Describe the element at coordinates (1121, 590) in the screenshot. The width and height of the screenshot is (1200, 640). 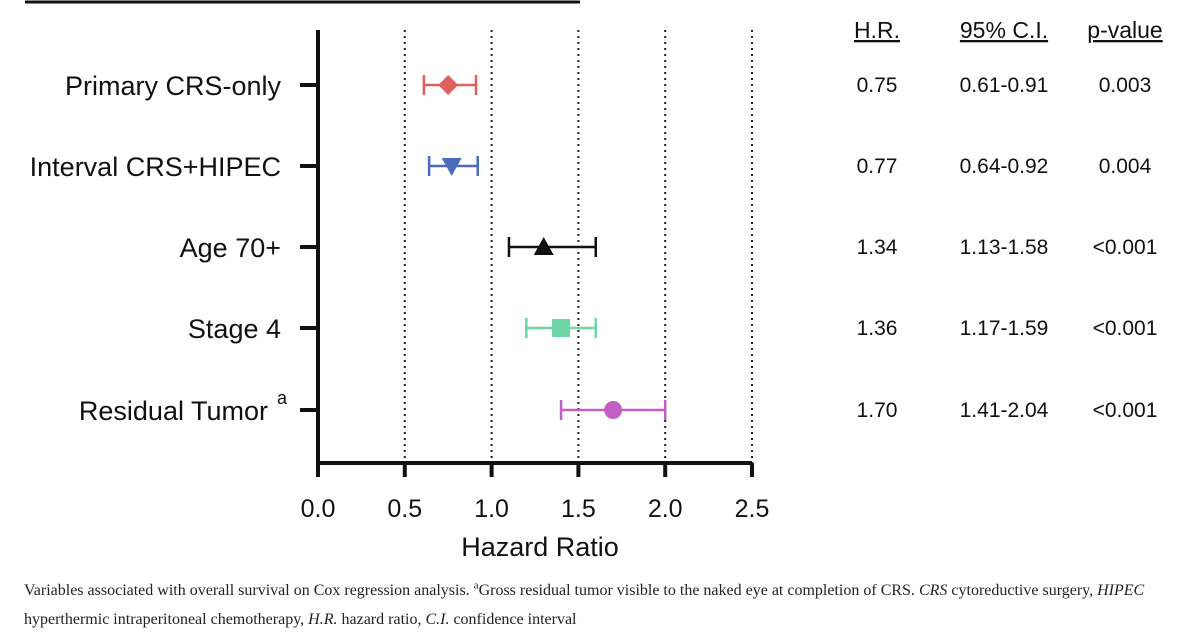
I see `caption-abbr-hipec: HIPEC` at that location.